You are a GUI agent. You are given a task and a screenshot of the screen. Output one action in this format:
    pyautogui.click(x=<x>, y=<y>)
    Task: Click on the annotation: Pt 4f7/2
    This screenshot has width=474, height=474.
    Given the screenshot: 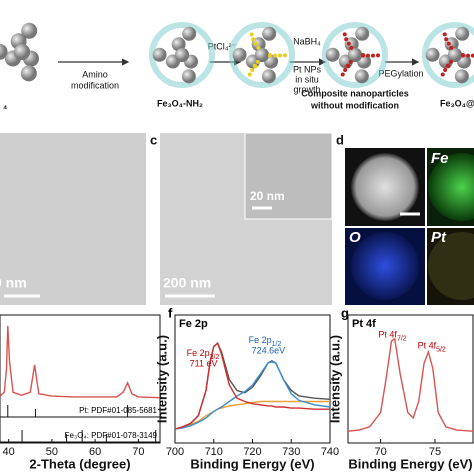 What is the action you would take?
    pyautogui.click(x=392, y=336)
    